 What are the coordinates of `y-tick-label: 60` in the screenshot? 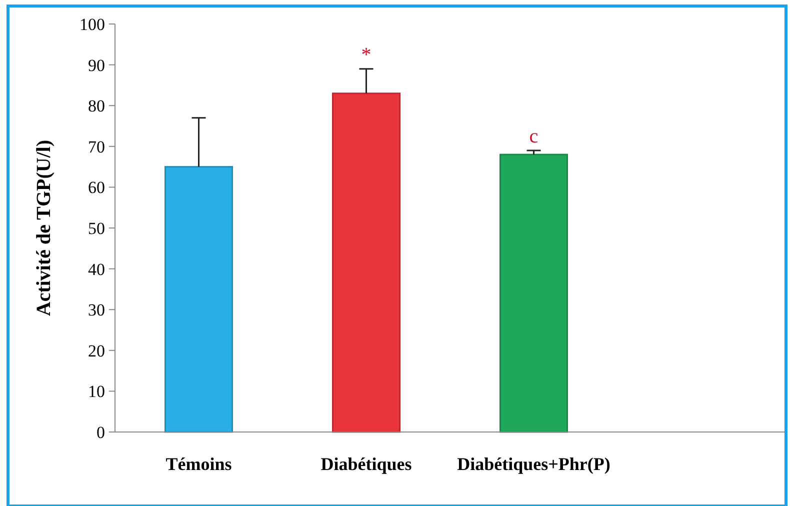 It's located at (96, 188).